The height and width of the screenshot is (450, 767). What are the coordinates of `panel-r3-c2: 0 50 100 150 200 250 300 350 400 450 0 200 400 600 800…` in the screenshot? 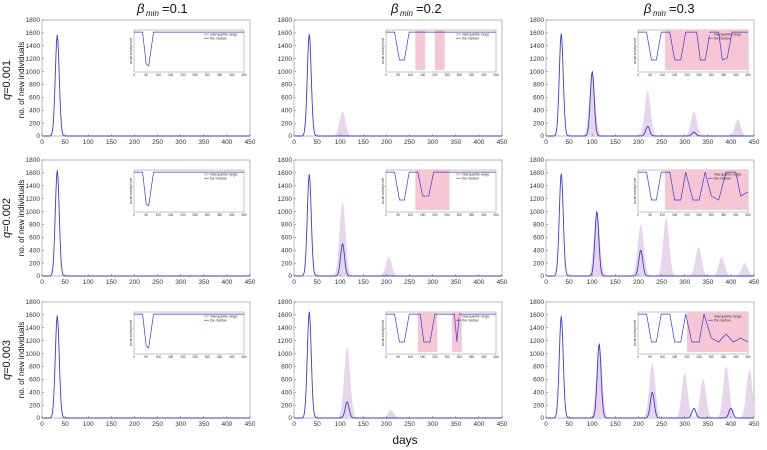 It's located at (393, 363).